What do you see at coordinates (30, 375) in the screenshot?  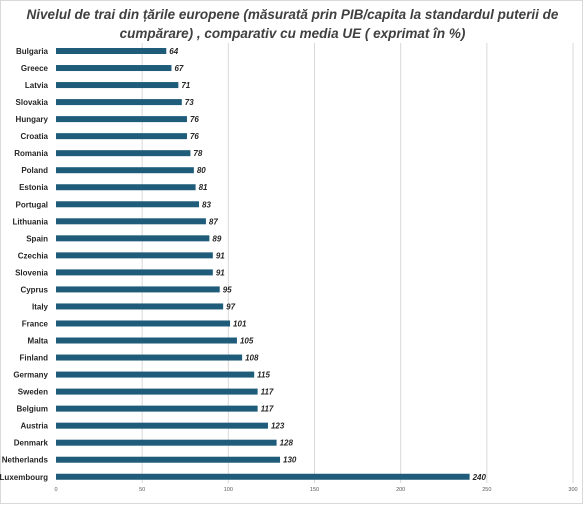 I see `category-label: Germany` at bounding box center [30, 375].